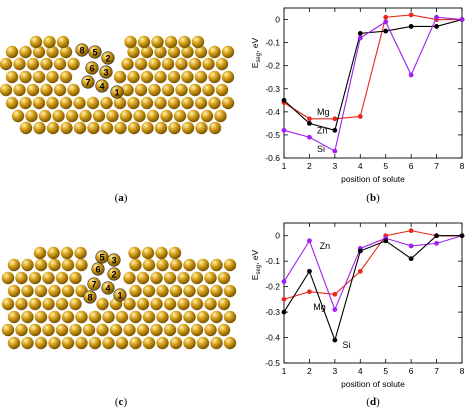 Image resolution: width=474 pixels, height=418 pixels. Describe the element at coordinates (91, 69) in the screenshot. I see `structure-a-site-label: 6` at that location.